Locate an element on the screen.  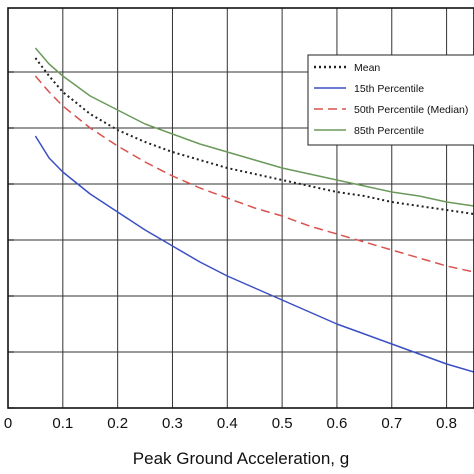
x-tick-label: 0.8 is located at coordinates (446, 423).